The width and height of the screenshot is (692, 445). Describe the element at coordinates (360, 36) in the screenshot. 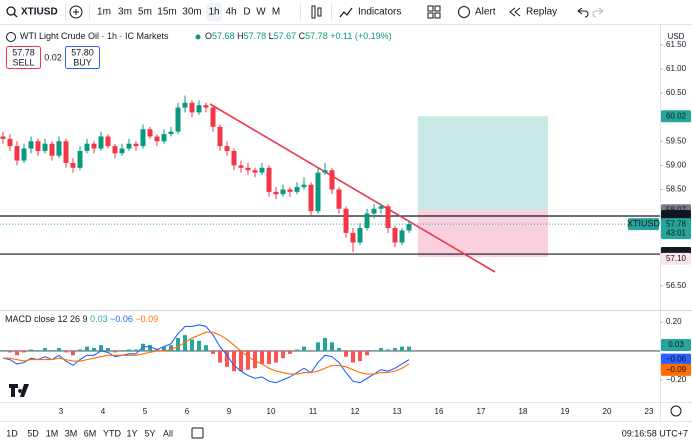

I see `ohlc-change: +0.11 (+0.19%)` at that location.